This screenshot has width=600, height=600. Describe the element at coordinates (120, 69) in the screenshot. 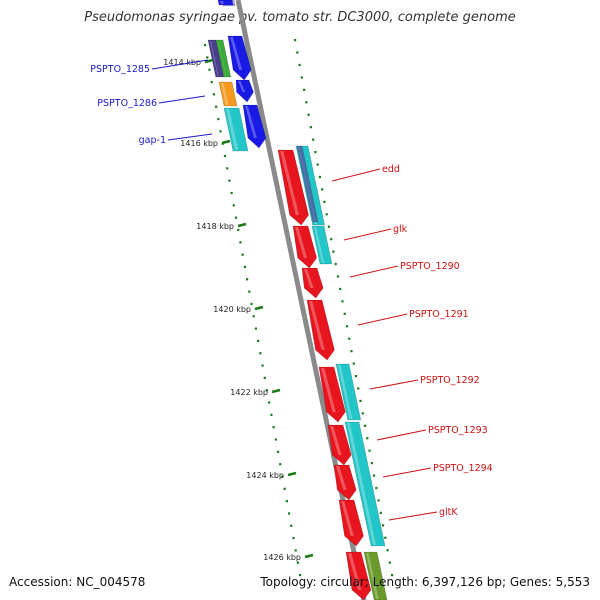

I see `gene-label: PSPTO_1285` at that location.